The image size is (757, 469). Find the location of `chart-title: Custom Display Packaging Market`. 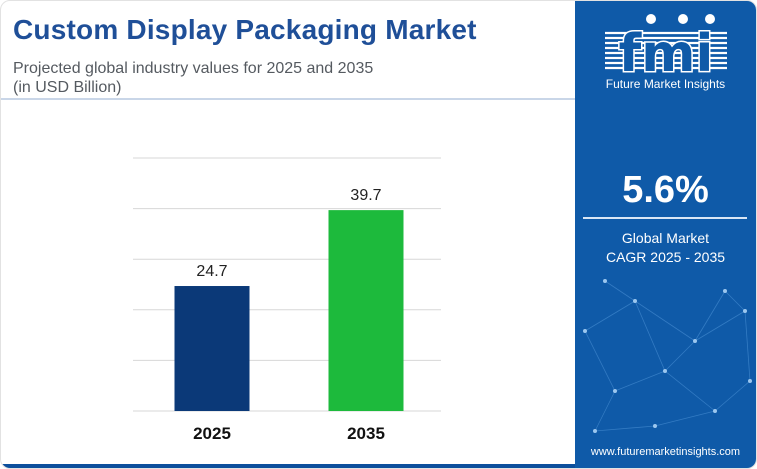

chart-title: Custom Display Packaging Market is located at coordinates (245, 29).